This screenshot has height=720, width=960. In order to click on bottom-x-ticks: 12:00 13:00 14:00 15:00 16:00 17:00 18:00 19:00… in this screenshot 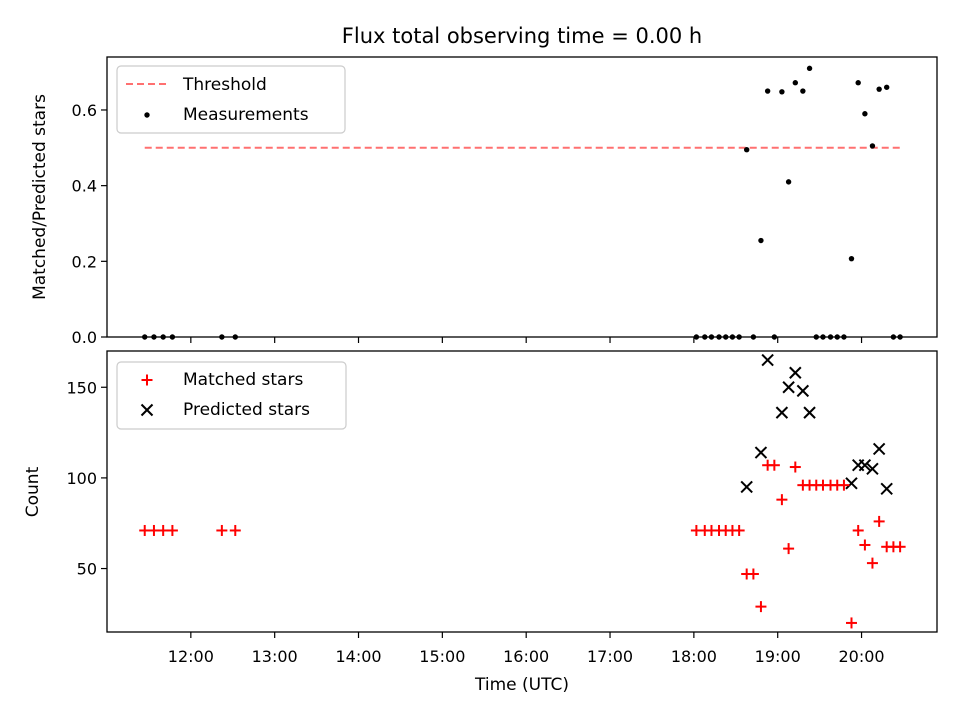, I will do `click(526, 649)`.